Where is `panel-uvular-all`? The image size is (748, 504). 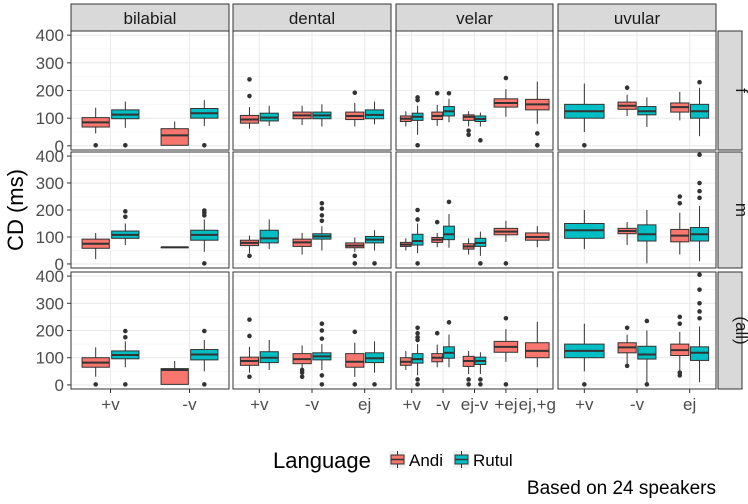 panel-uvular-all is located at coordinates (637, 330).